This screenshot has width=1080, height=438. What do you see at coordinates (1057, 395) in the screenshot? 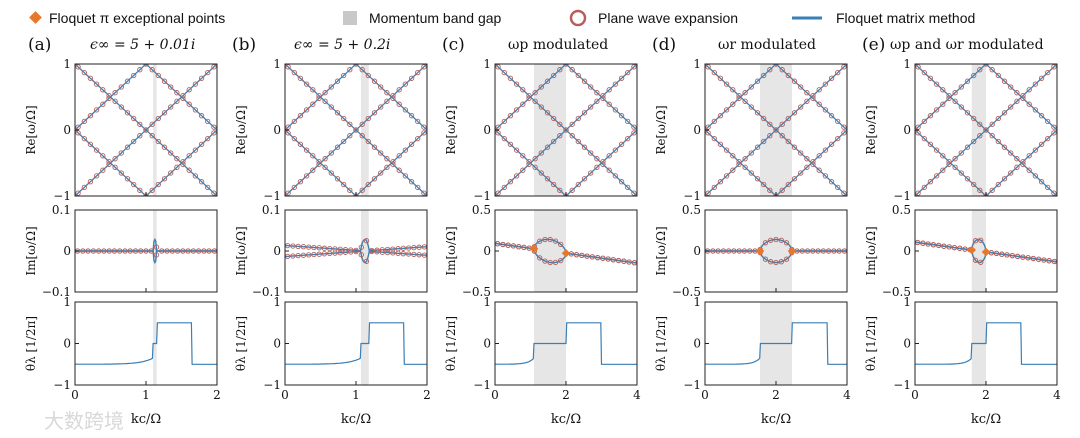
I see `x-tick-label: 4` at bounding box center [1057, 395].